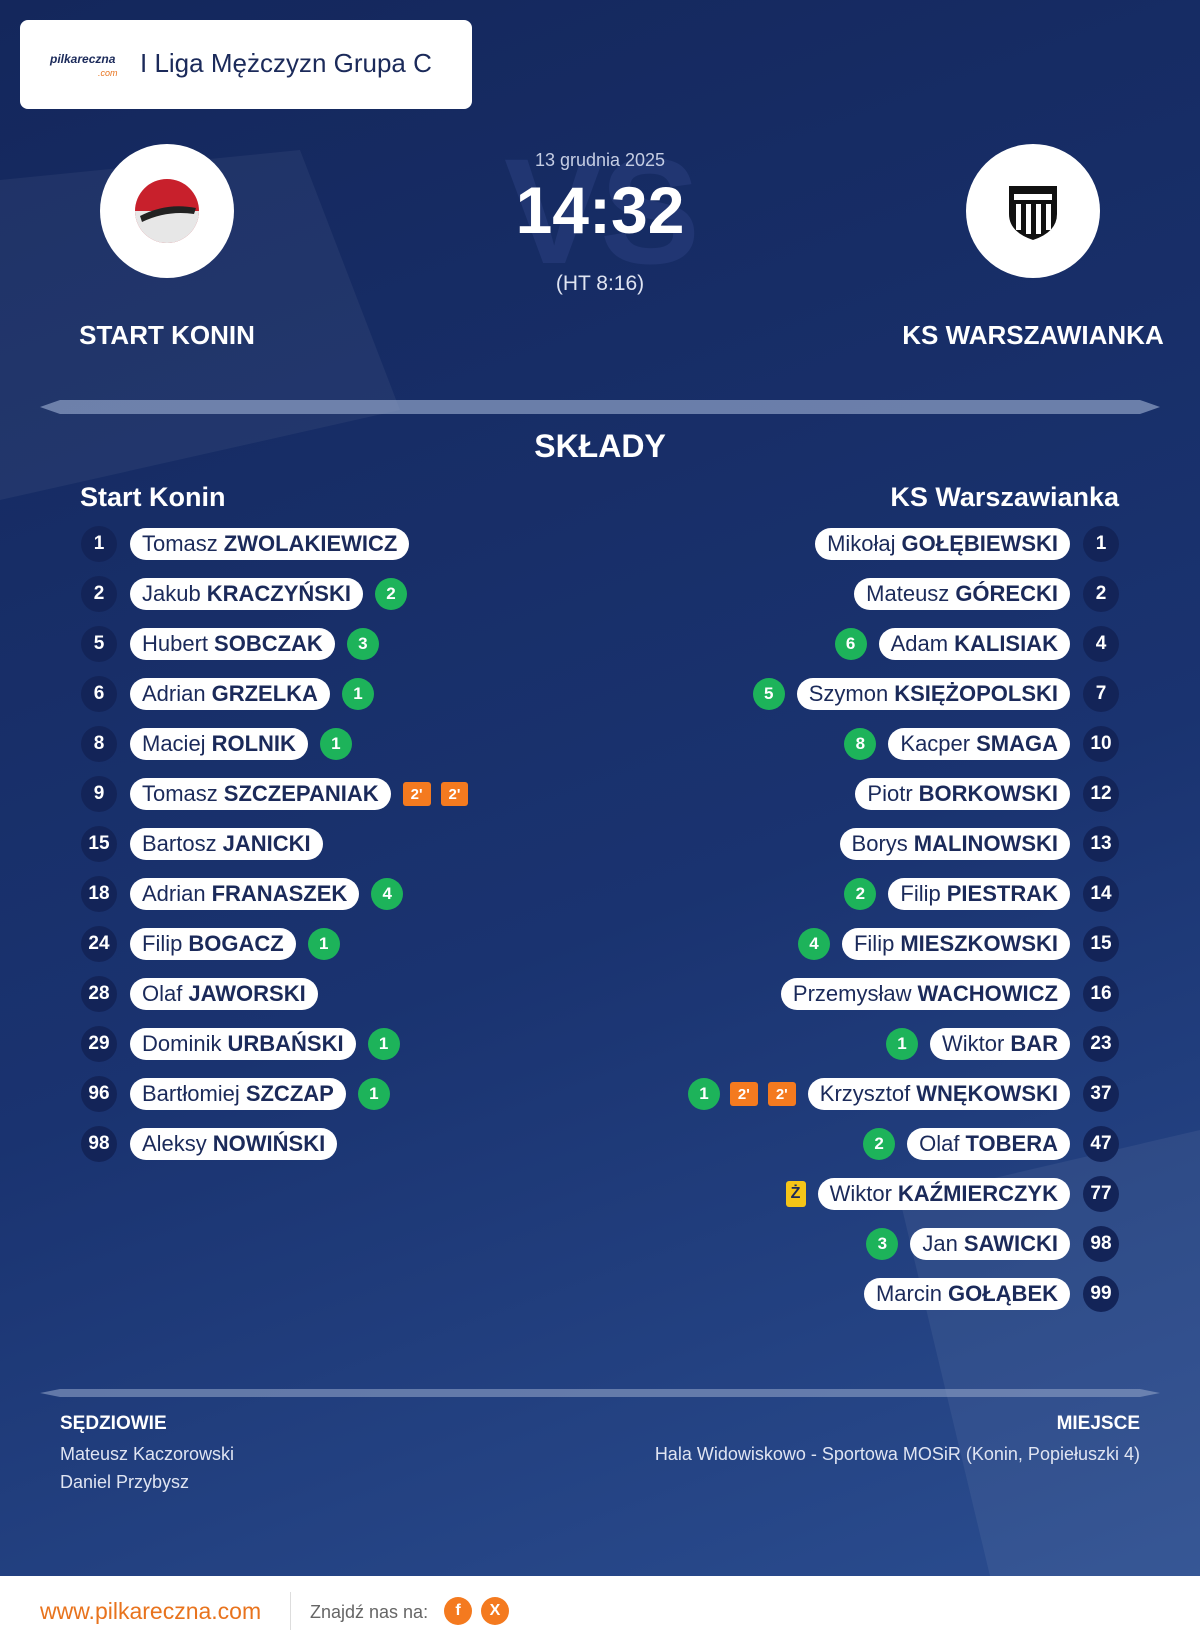  I want to click on footer: www.pilkareczna.com Znajdź nas na: f X, so click(600, 1611).